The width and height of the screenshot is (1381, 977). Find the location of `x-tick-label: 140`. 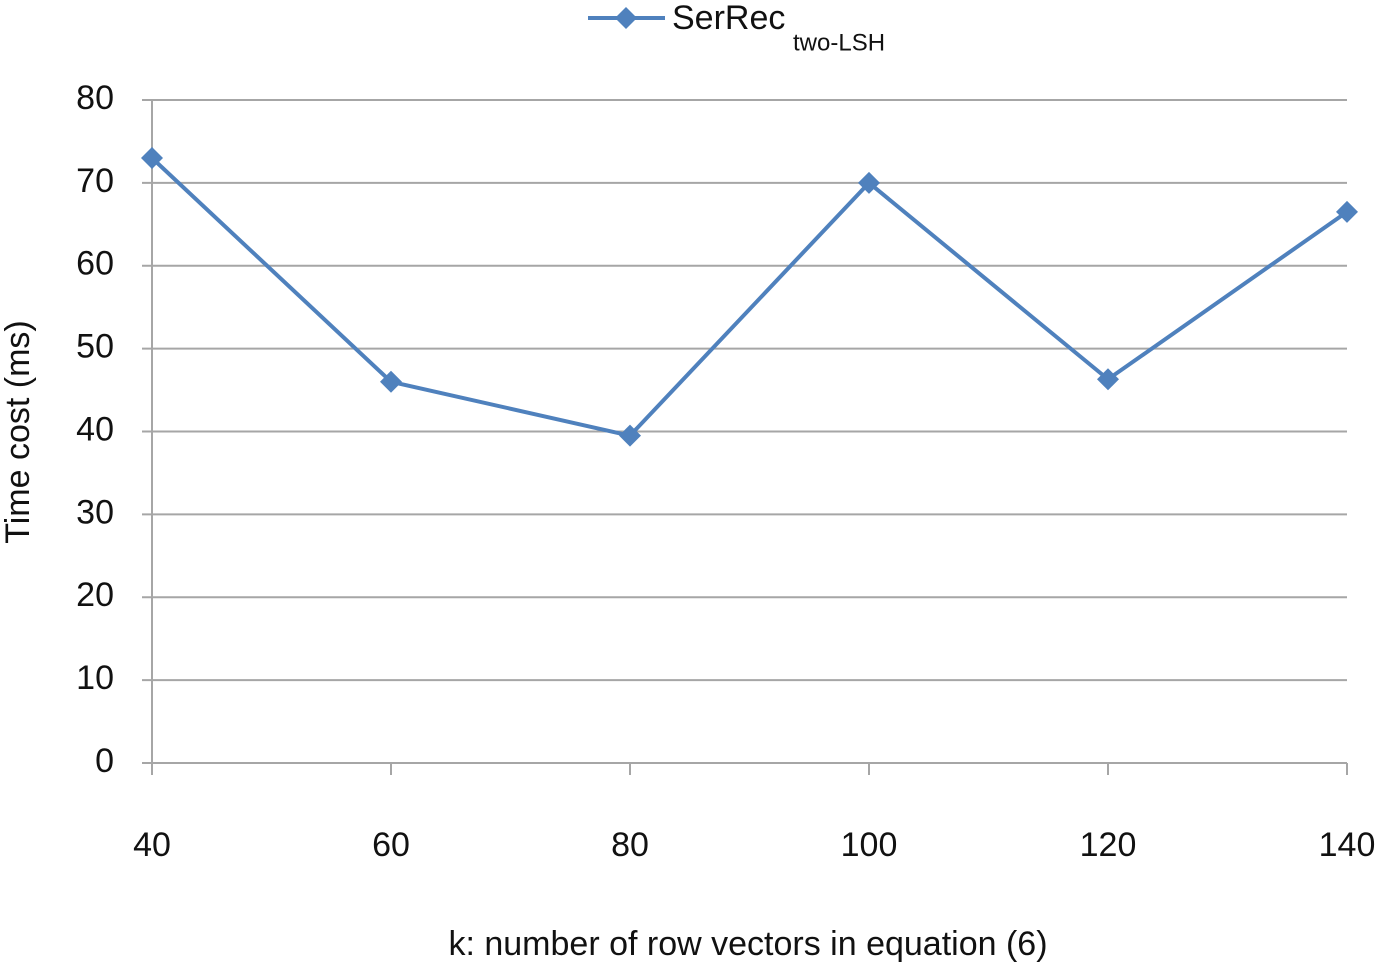

x-tick-label: 140 is located at coordinates (1347, 845).